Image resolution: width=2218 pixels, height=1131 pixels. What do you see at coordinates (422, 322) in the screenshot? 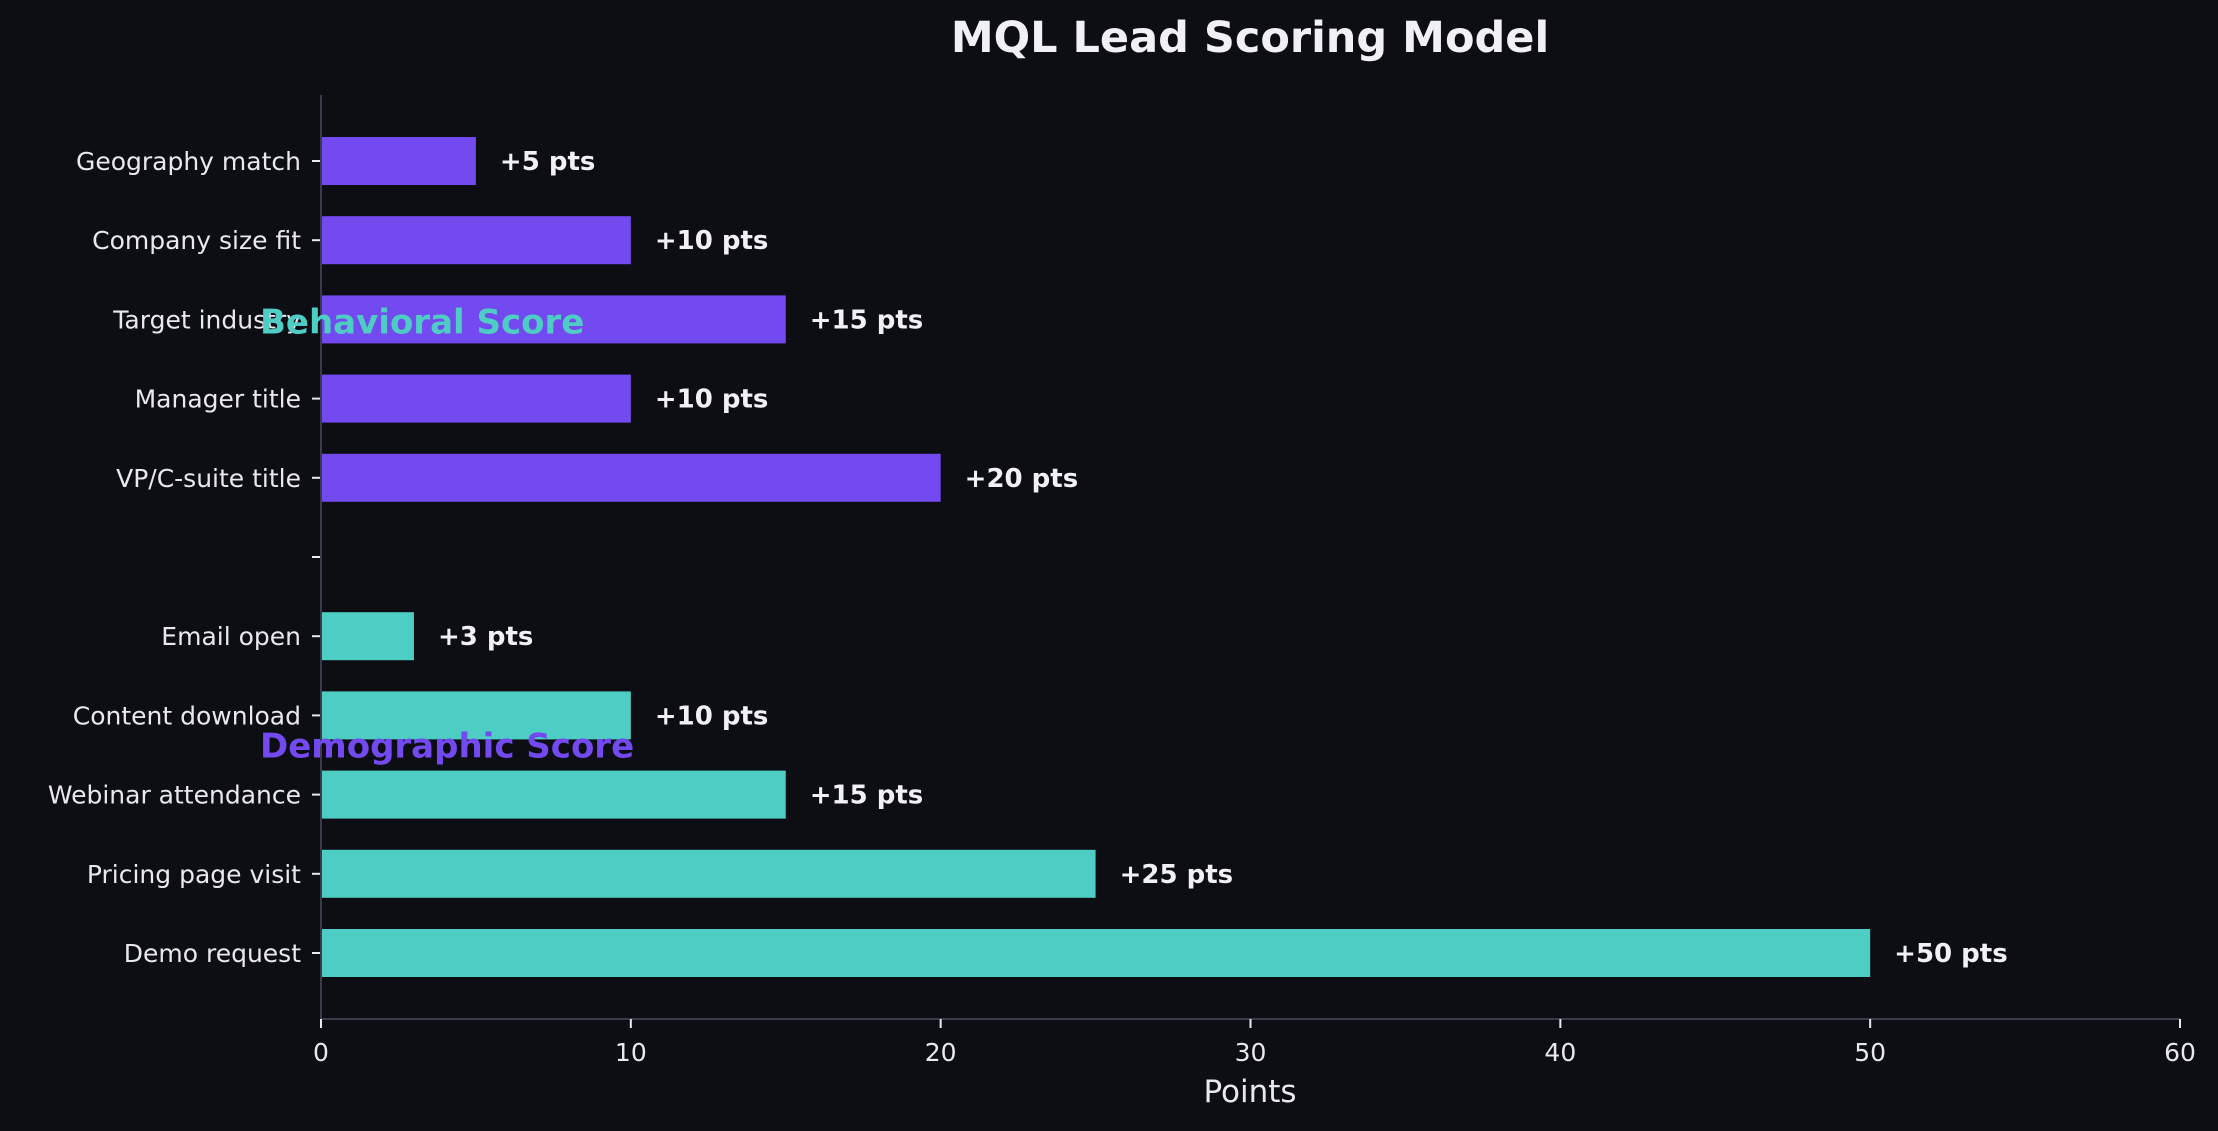
I see `annotation-label: Behavioral Score` at bounding box center [422, 322].